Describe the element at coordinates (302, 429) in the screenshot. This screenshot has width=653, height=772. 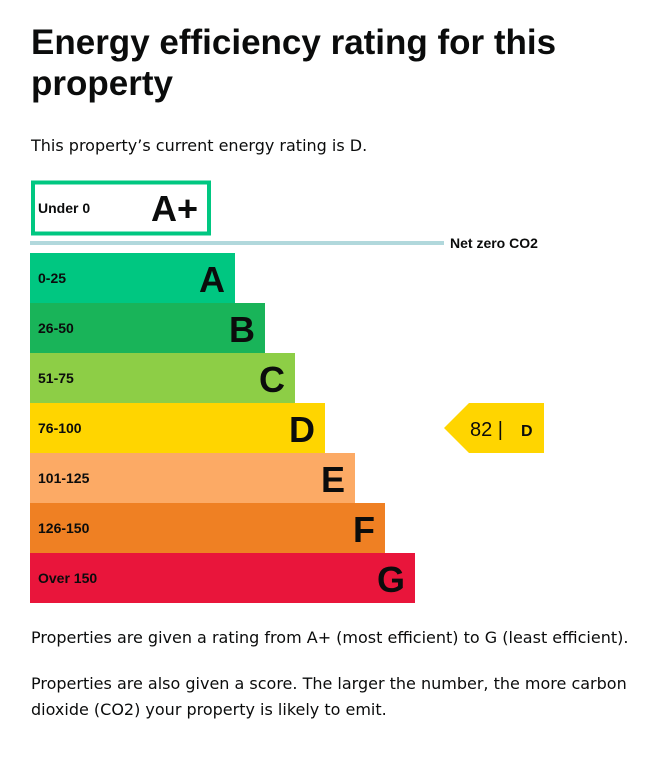
I see `band-letter: D` at that location.